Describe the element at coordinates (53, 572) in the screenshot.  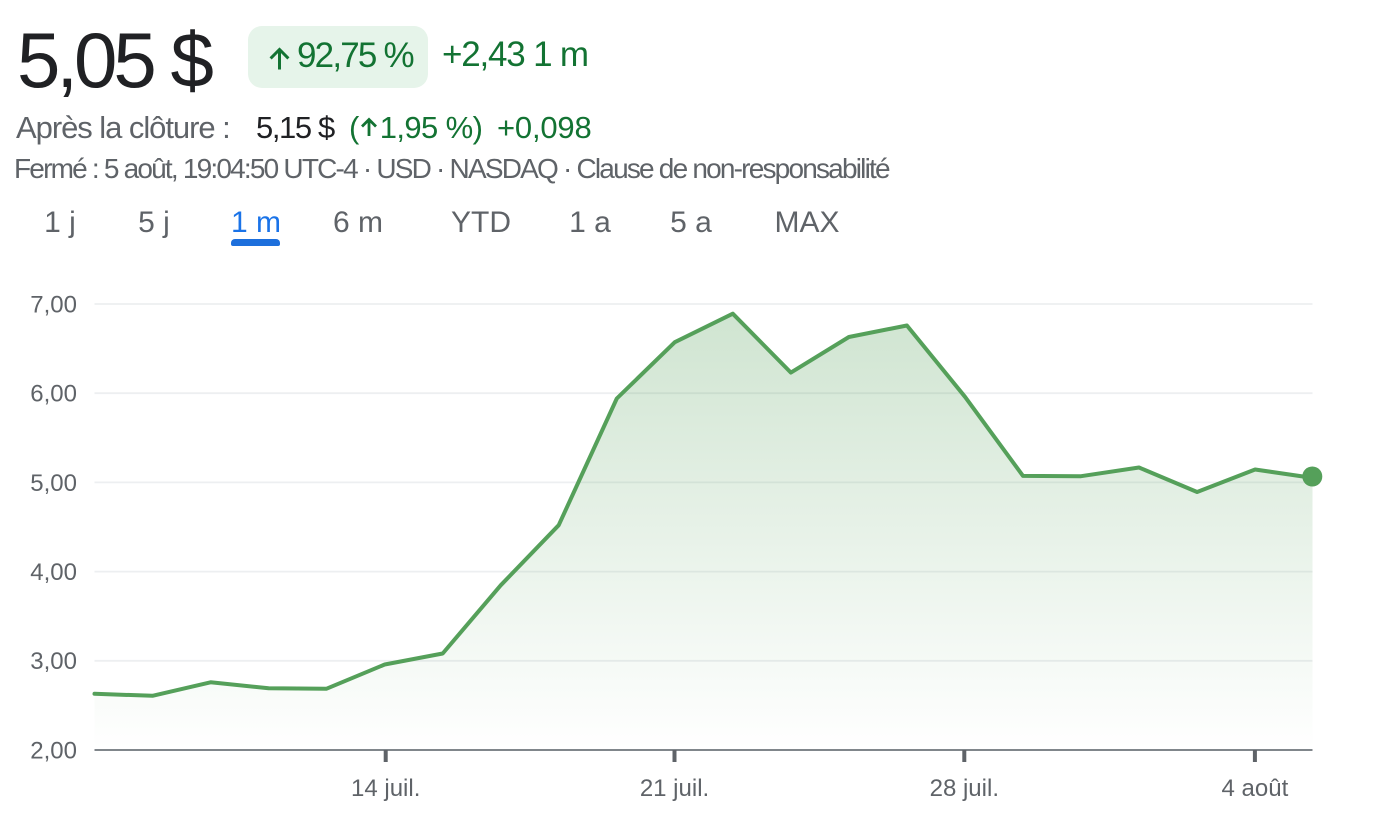
I see `svg-text: 4,00` at that location.